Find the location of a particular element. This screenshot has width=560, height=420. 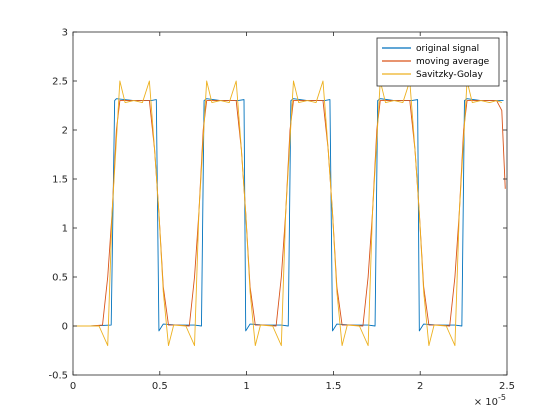

y-tick-label: 1.5 is located at coordinates (60, 180).